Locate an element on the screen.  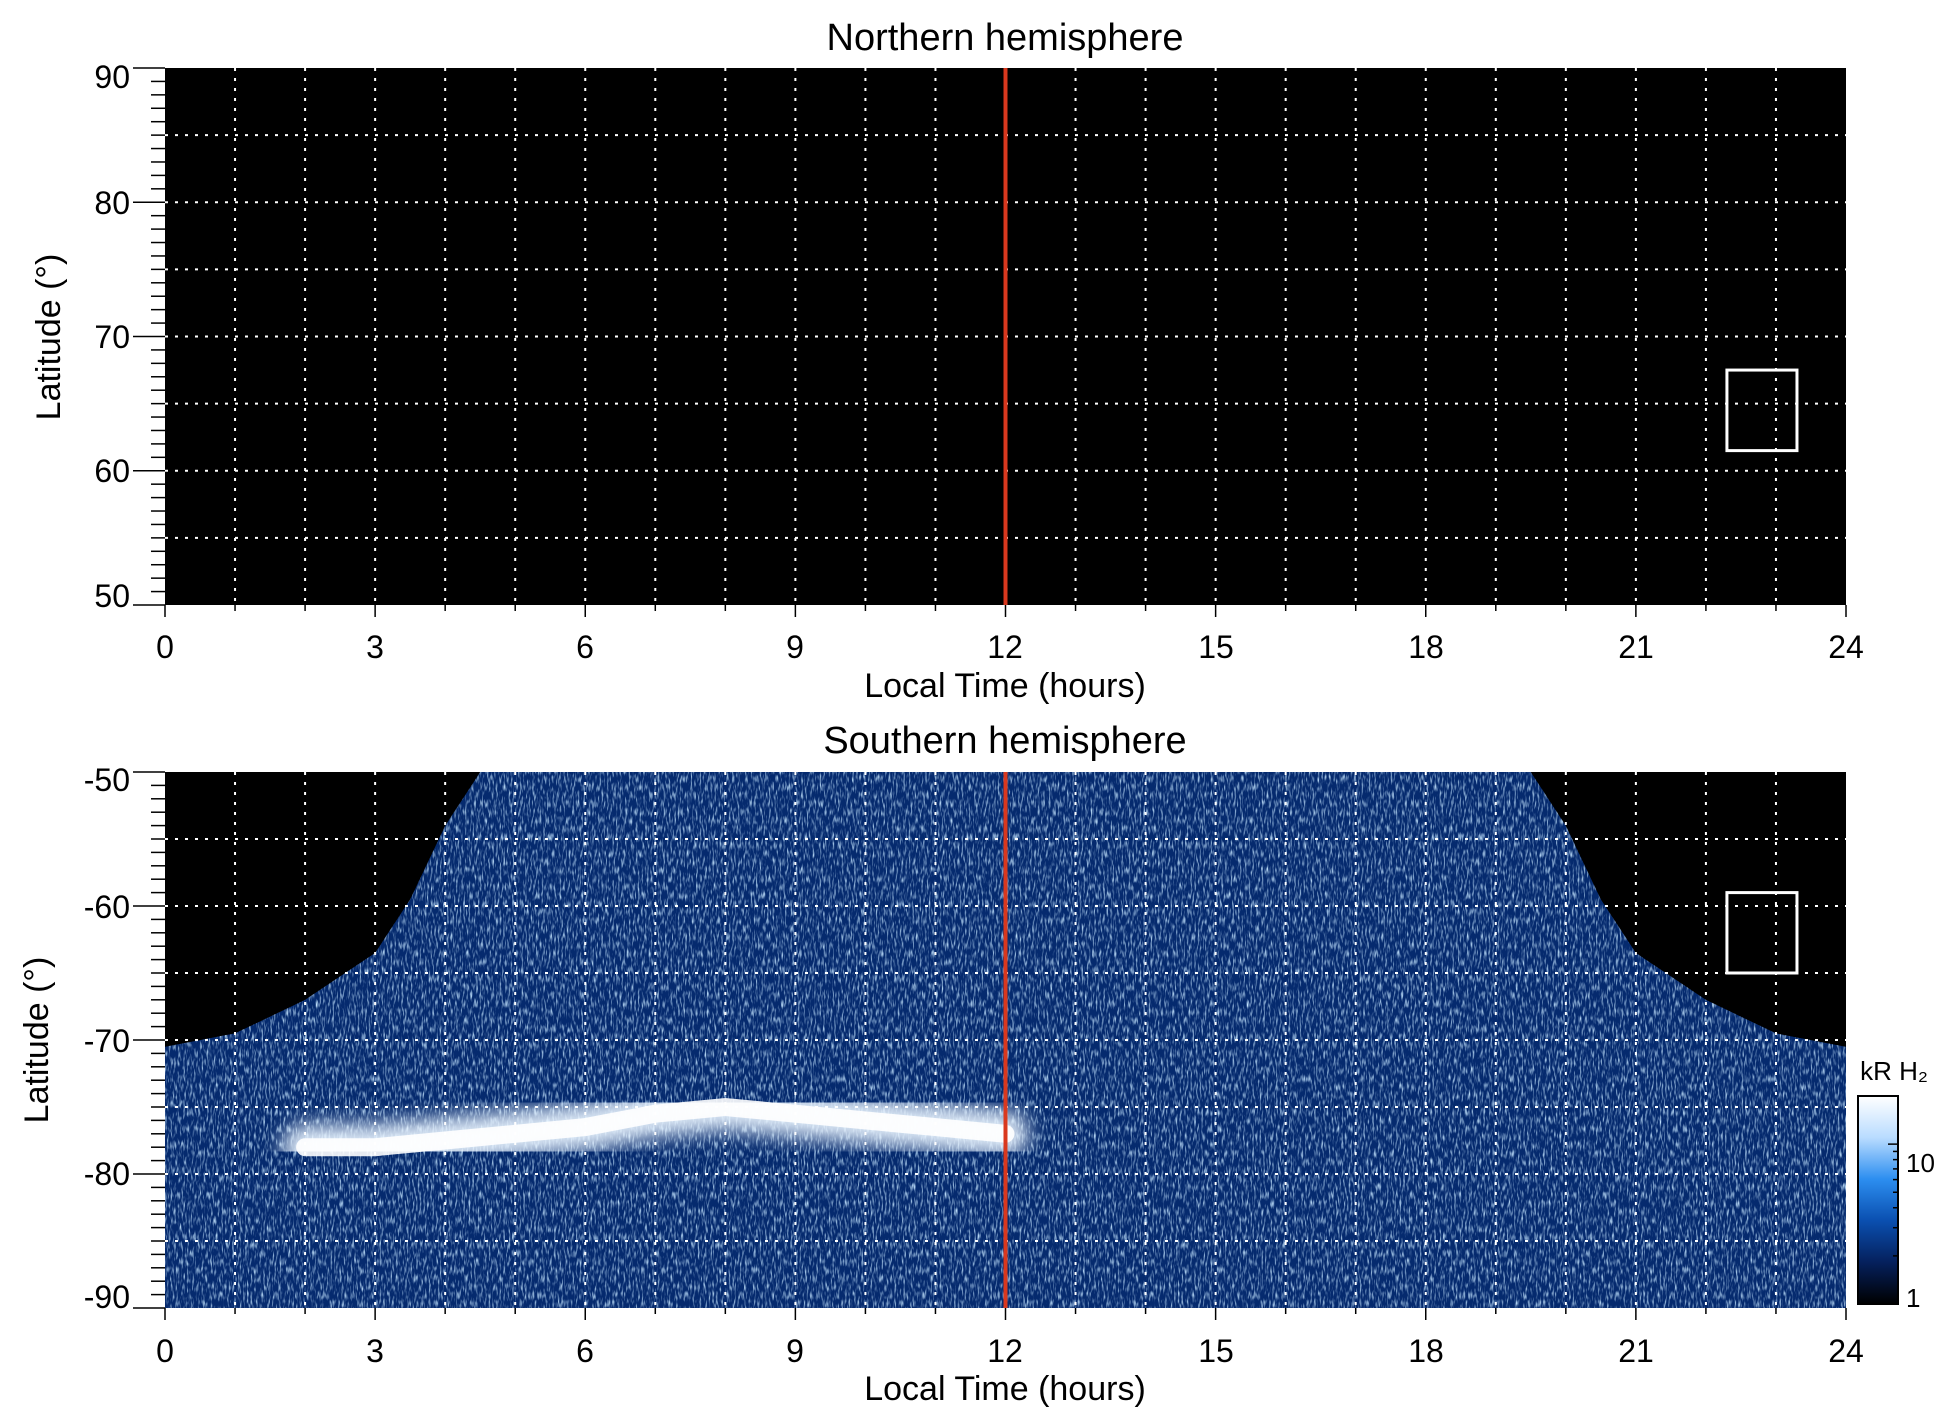
southern-y-axis-label: Latitude (°) is located at coordinates (37, 1040).